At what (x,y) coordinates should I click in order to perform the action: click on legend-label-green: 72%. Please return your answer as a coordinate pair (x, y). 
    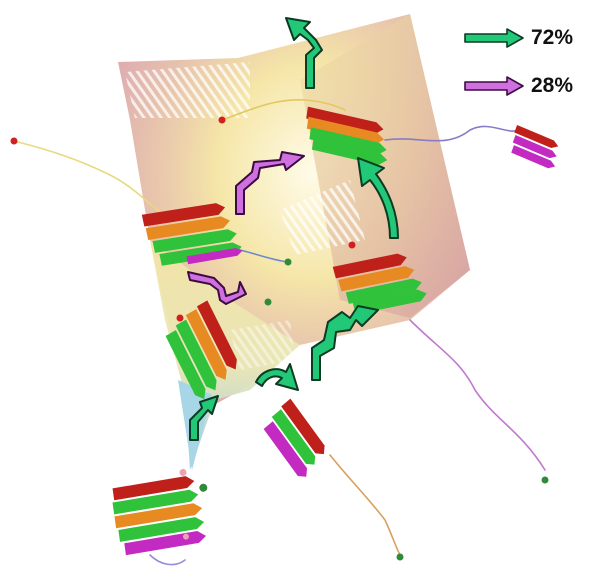
    Looking at the image, I should click on (552, 37).